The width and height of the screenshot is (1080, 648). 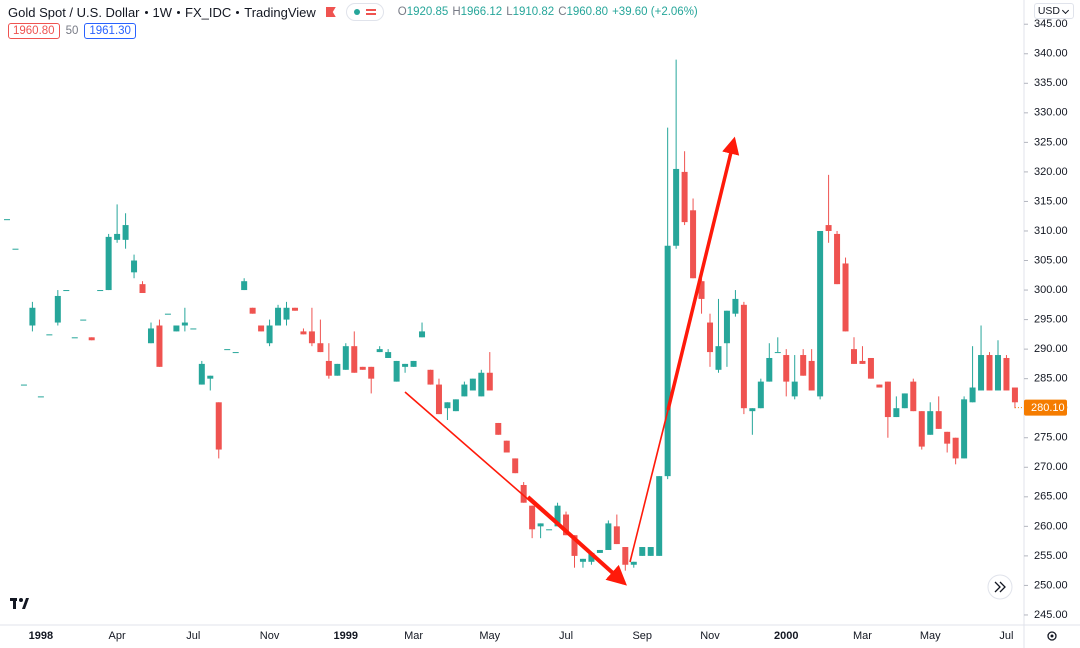 I want to click on currency-button: USD, so click(x=1053, y=11).